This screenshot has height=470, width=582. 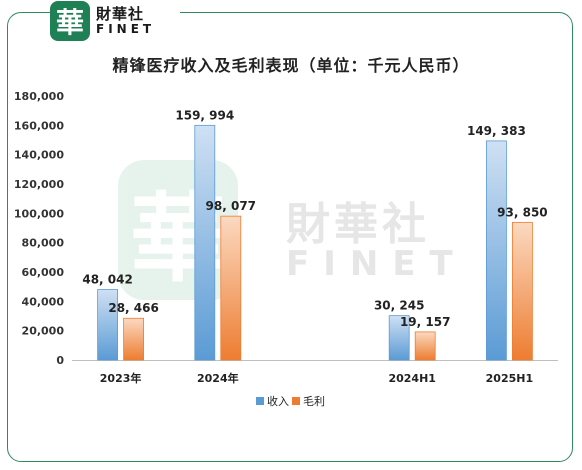 I want to click on data-label: 19, 157, so click(x=425, y=322).